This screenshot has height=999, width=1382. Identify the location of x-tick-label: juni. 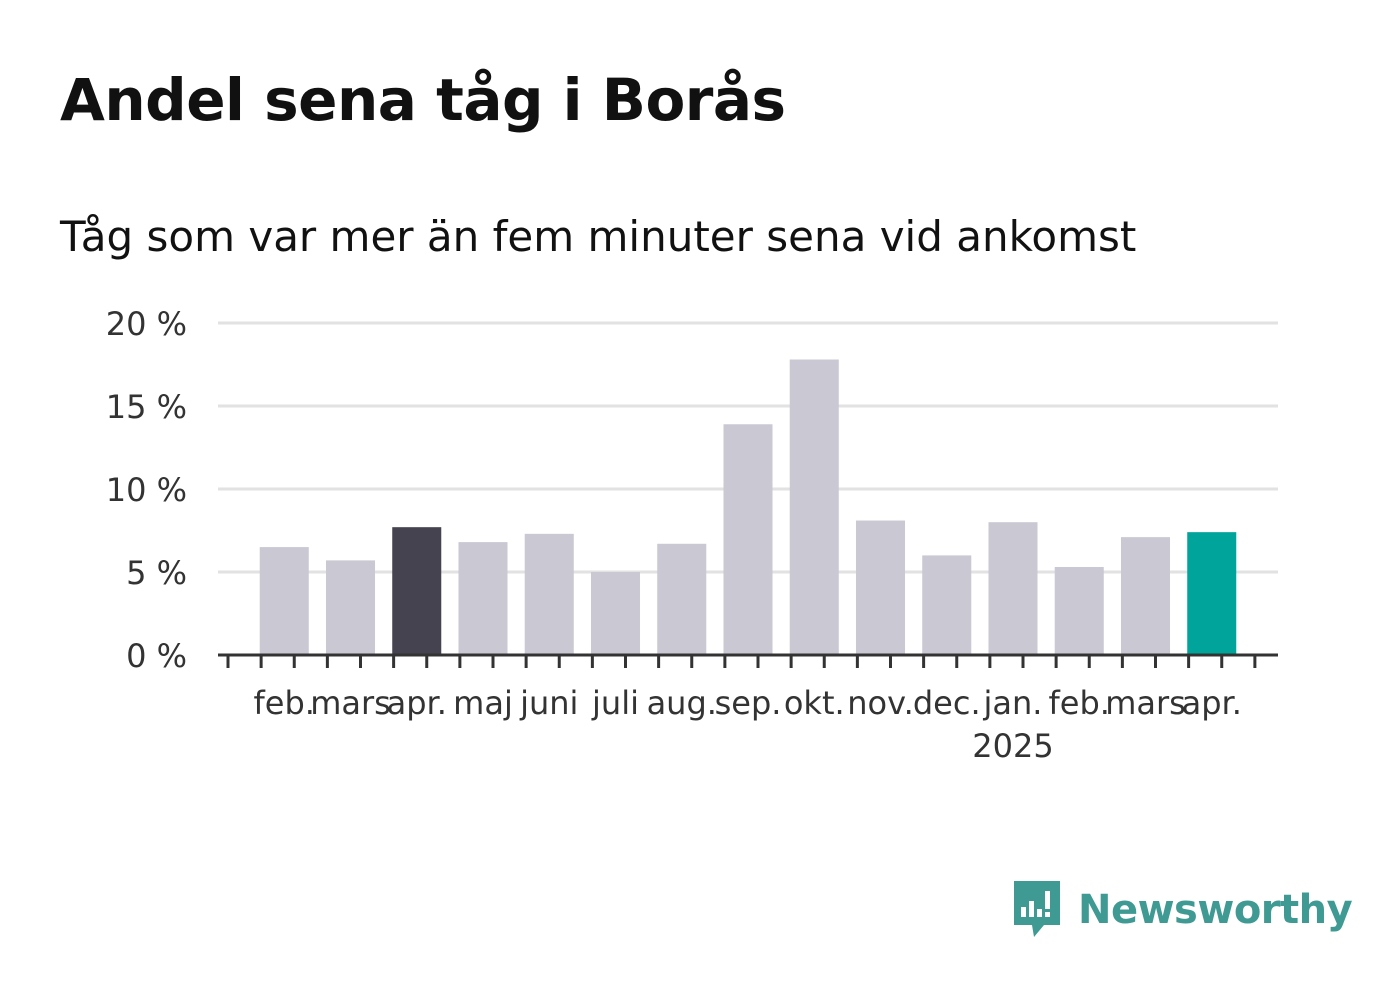
(548, 703).